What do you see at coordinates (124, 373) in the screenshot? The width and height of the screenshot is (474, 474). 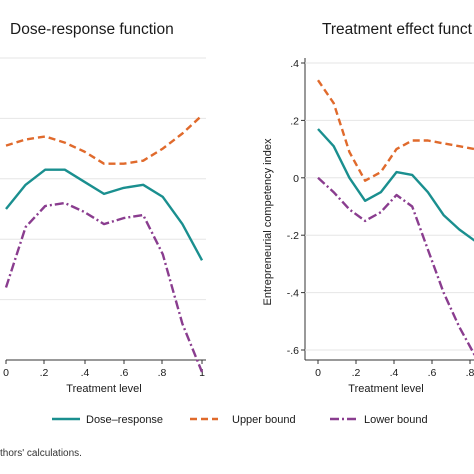 I see `x-tick-label-left: .6` at bounding box center [124, 373].